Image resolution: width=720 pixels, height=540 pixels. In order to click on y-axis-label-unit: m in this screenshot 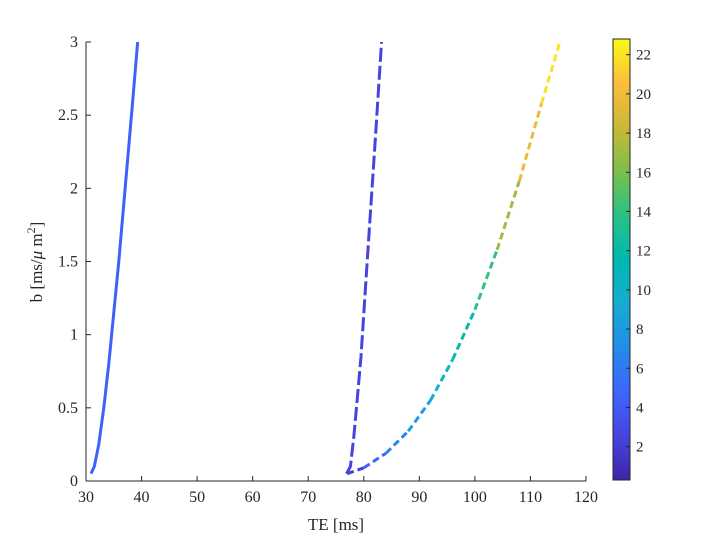, I will do `click(36, 241)`.